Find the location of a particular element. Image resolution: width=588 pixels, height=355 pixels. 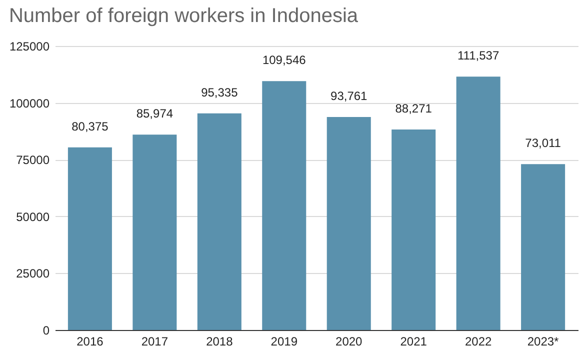

y-tick-label: 75000 is located at coordinates (33, 160).